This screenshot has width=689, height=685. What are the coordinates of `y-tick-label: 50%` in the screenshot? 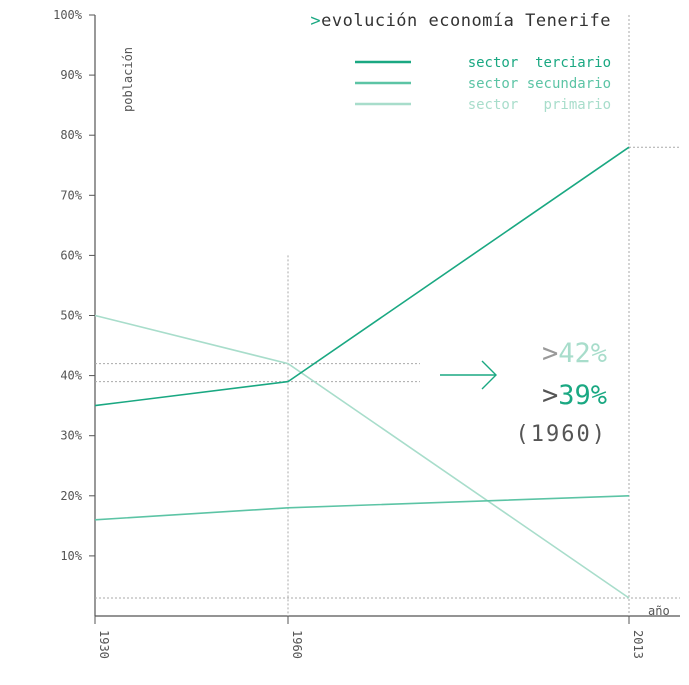 It's located at (71, 316).